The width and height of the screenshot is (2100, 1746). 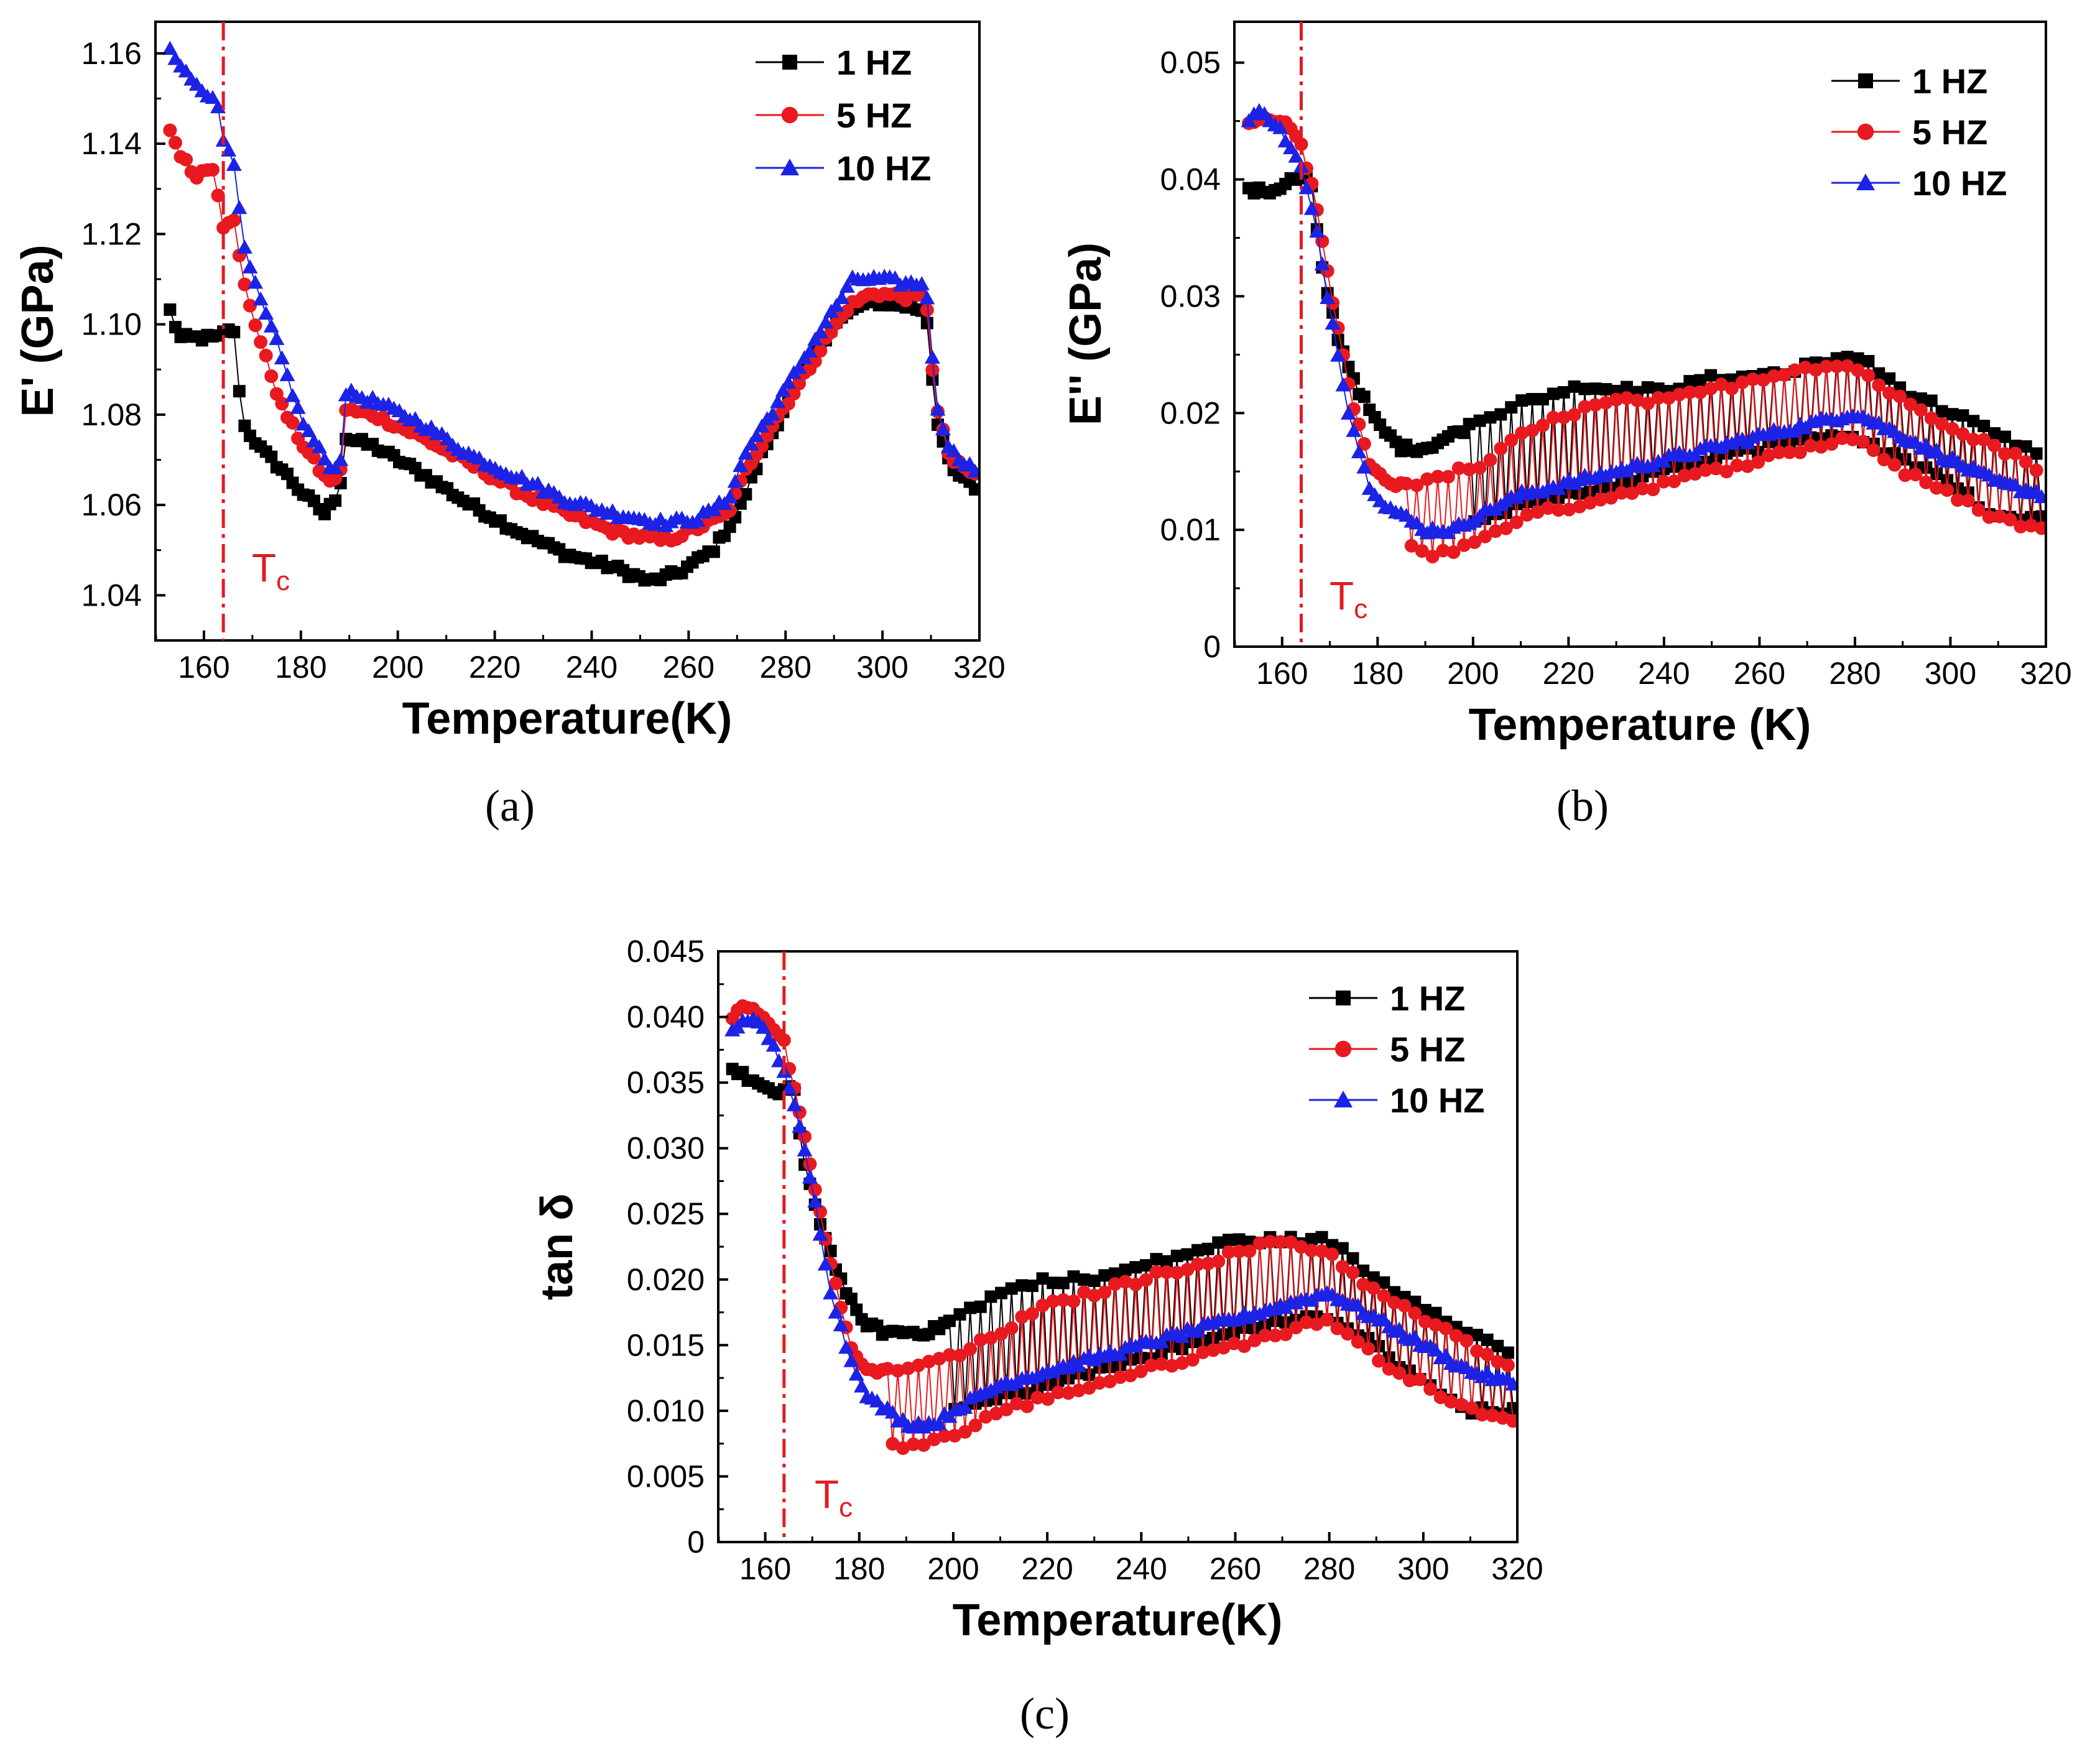 What do you see at coordinates (1120, 1222) in the screenshot?
I see `panel-c-series-10-hz` at bounding box center [1120, 1222].